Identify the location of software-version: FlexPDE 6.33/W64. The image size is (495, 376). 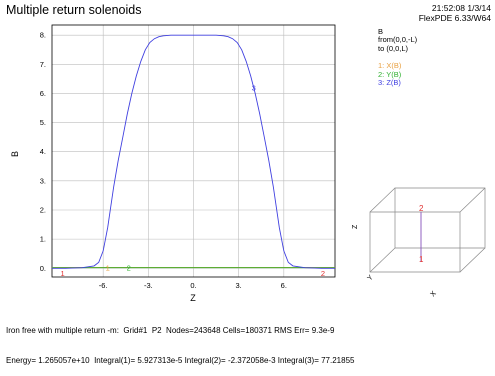
(454, 17).